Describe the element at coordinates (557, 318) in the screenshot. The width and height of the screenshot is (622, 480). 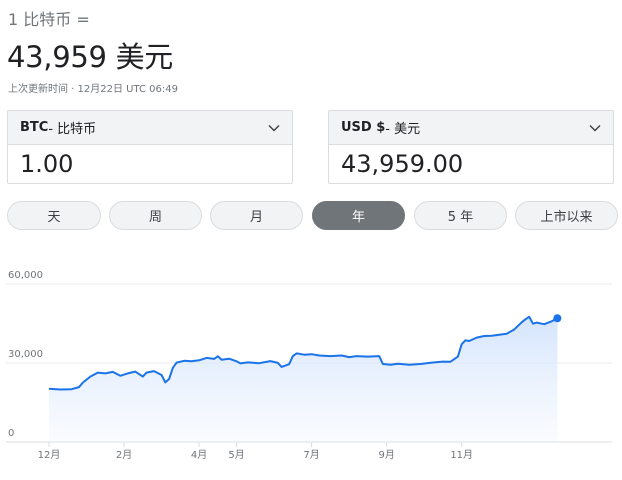
I see `current-price-dot` at that location.